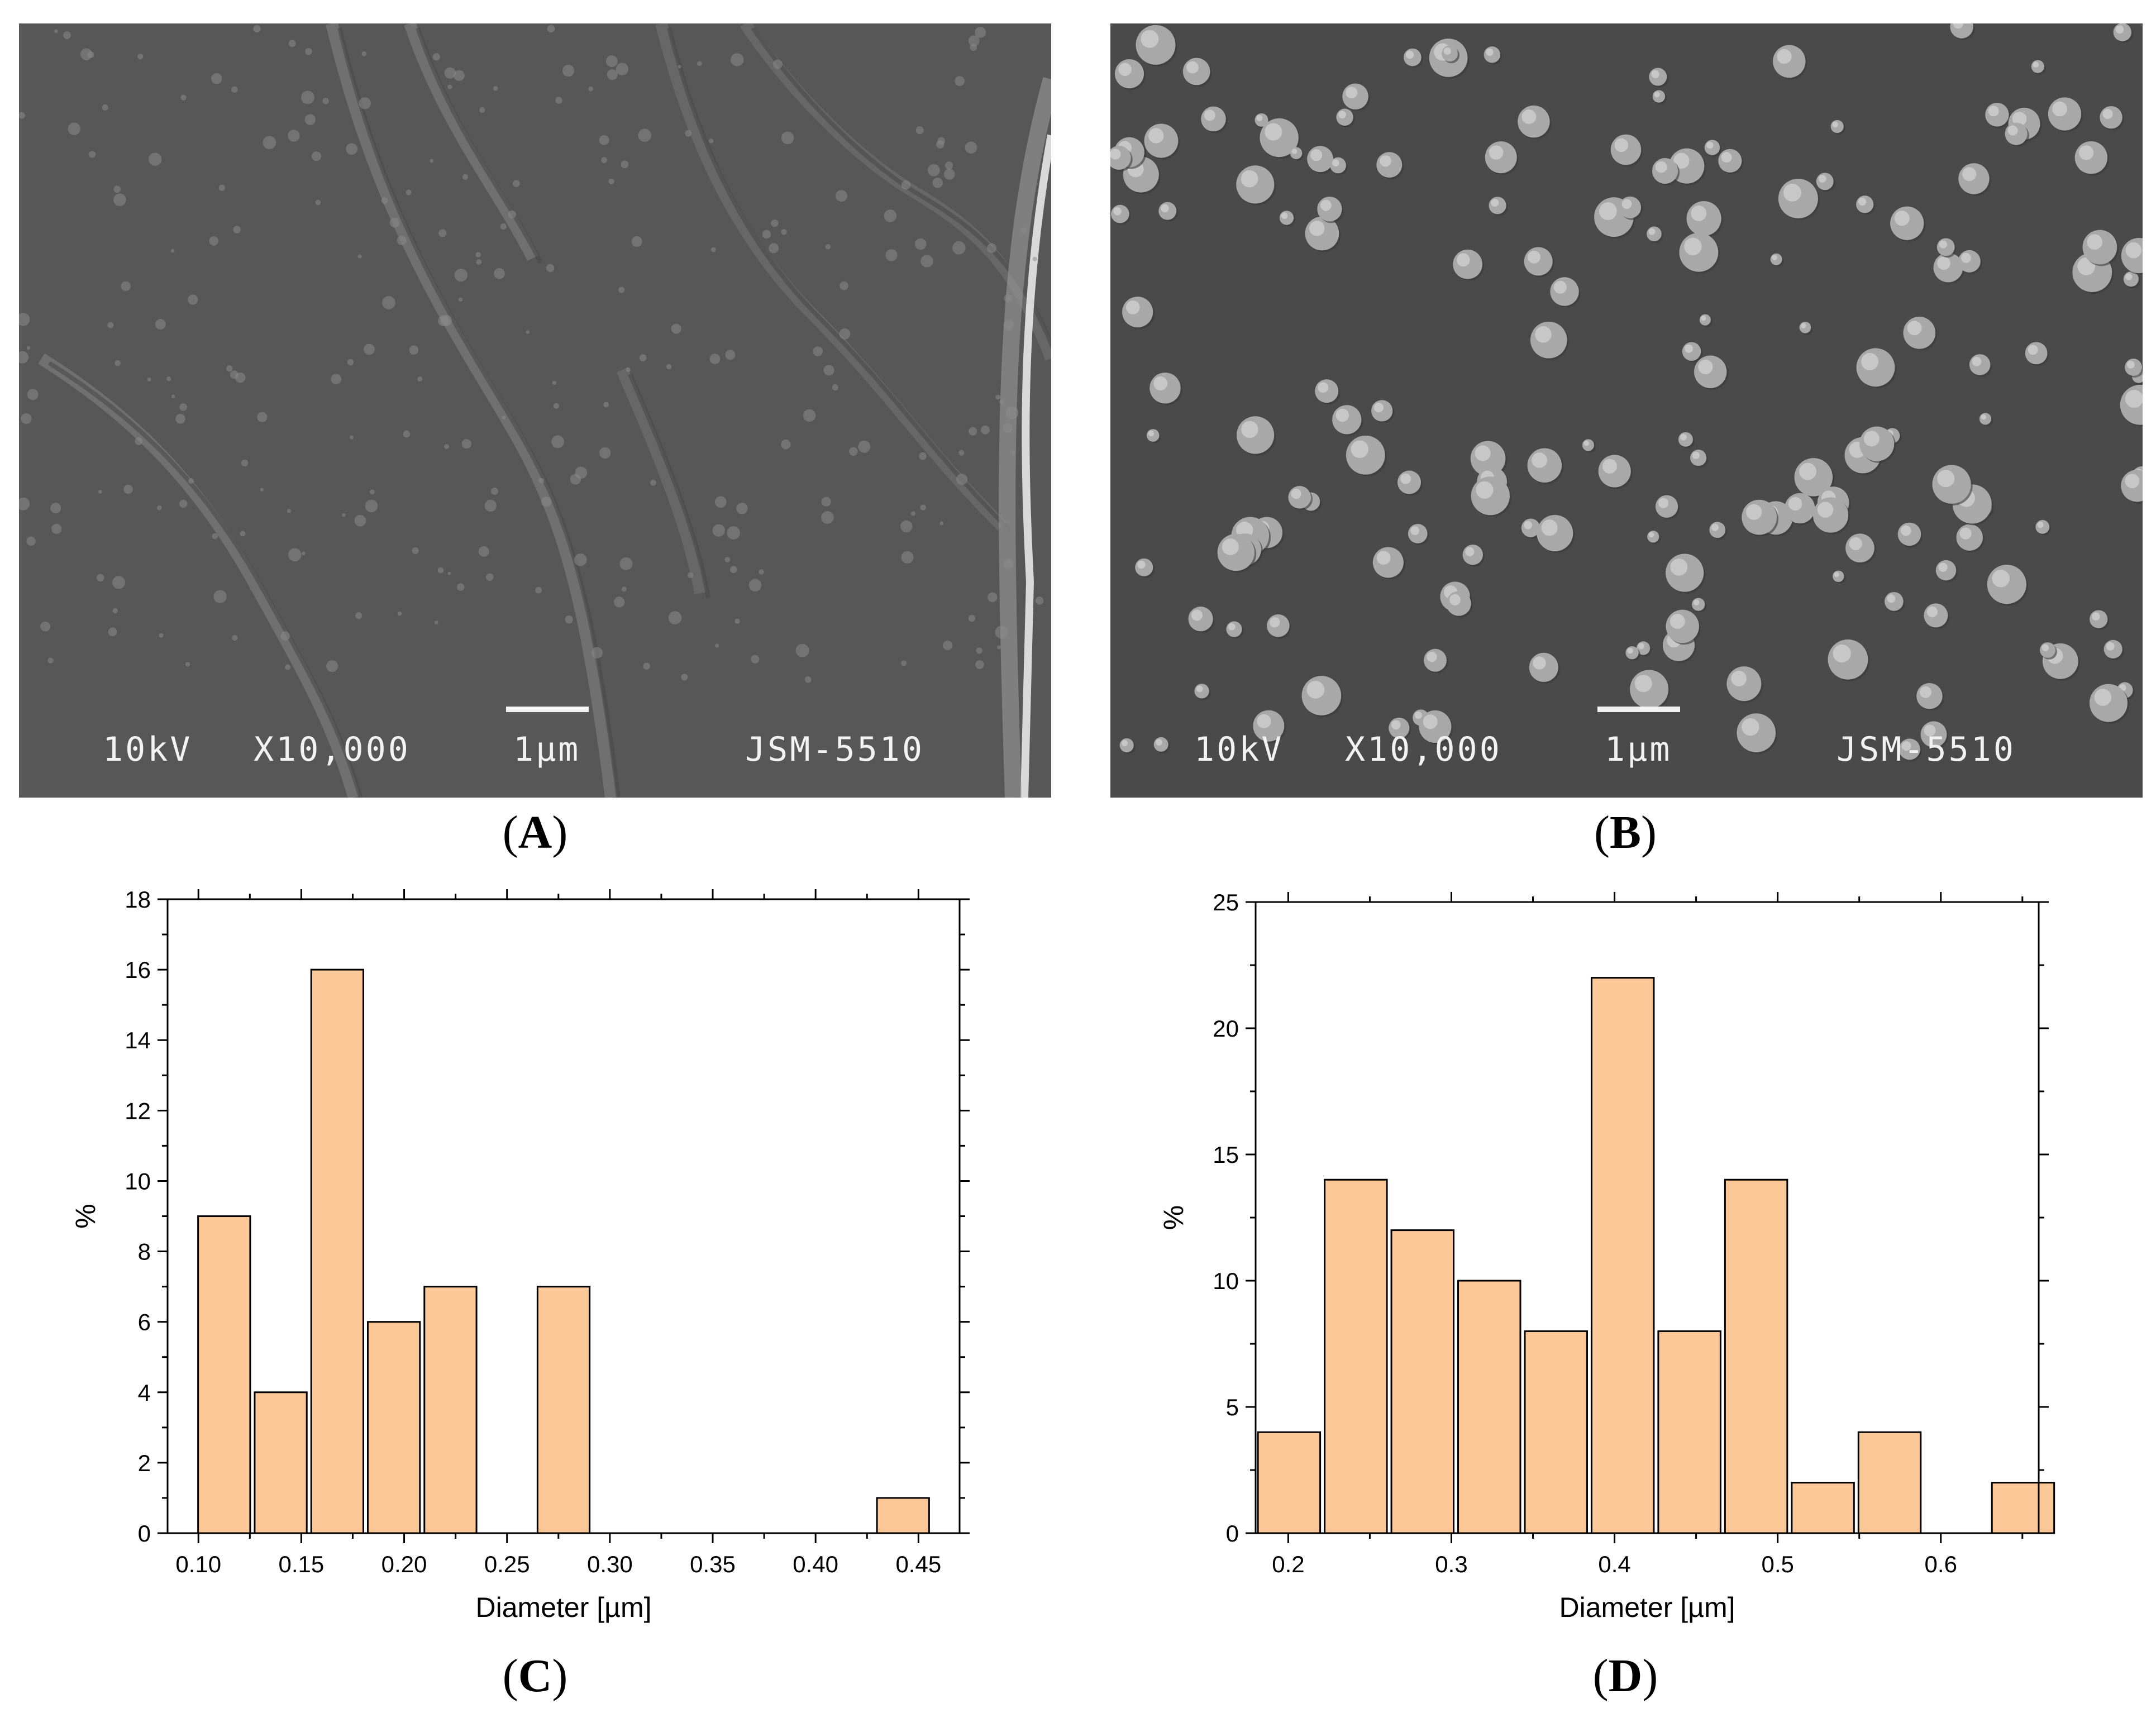 The image size is (2156, 1713). I want to click on x-axis-label: Diameter [µm], so click(1647, 1607).